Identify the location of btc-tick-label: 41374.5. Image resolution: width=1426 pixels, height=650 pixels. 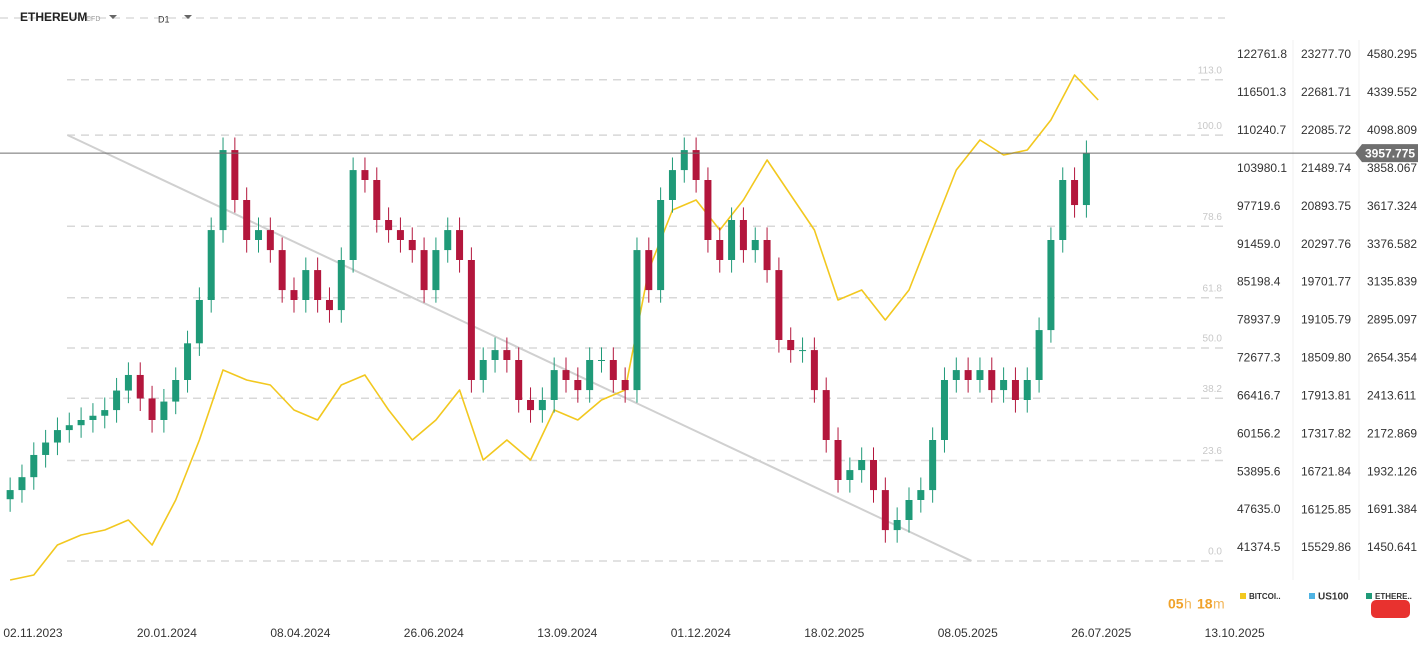
(1259, 547).